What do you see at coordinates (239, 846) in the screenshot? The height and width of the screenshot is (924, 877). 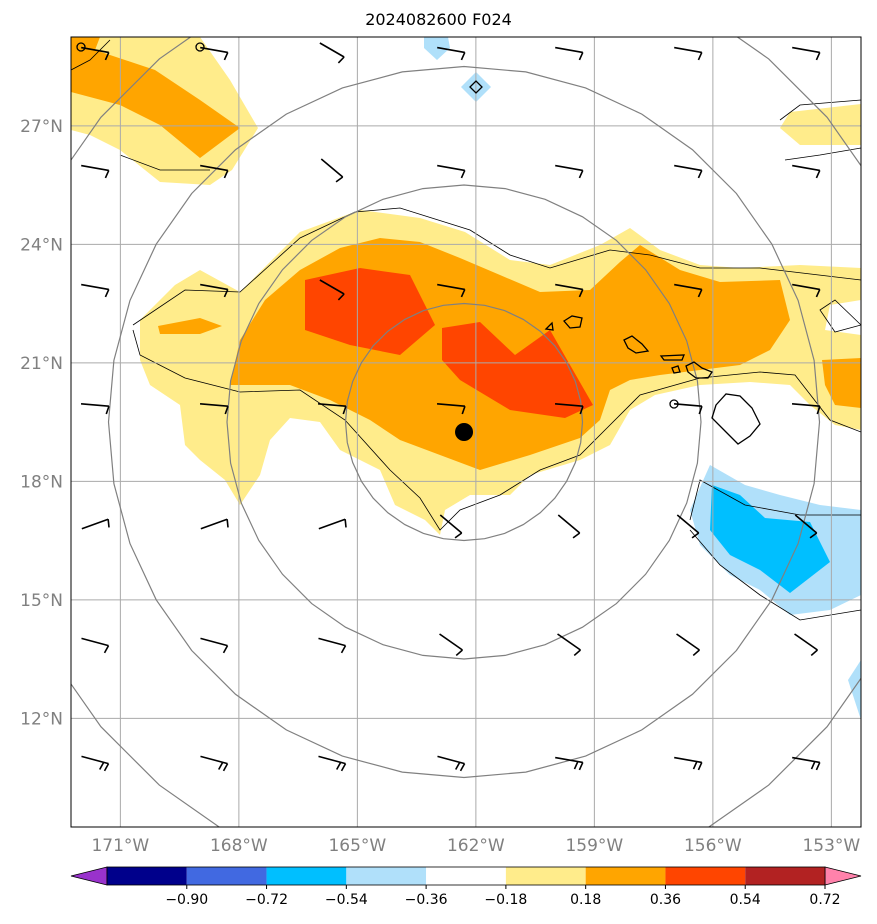 I see `lon-tick-label: 168°W` at bounding box center [239, 846].